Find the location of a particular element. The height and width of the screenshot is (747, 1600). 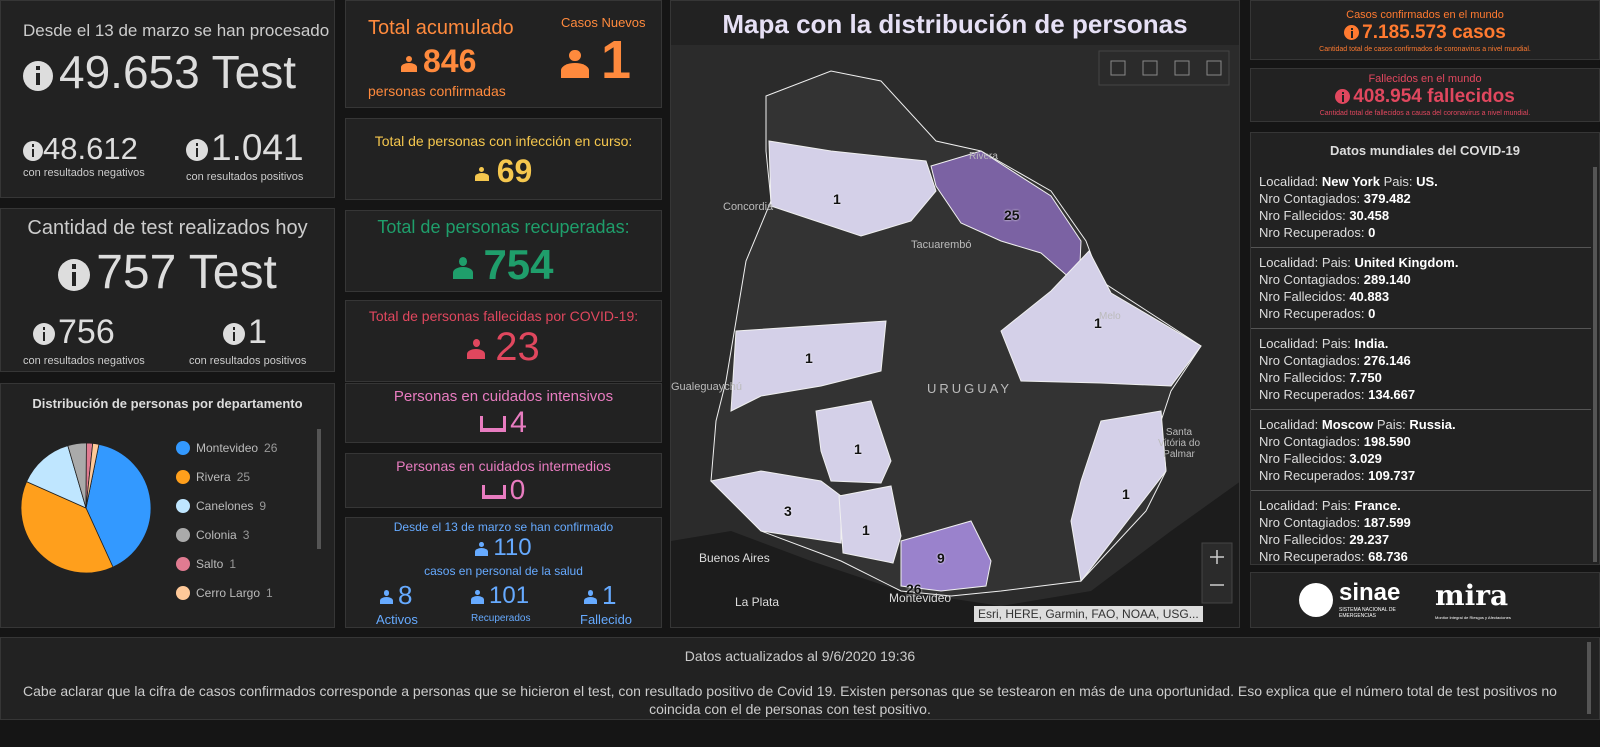

field-label: Nro Contagiados: is located at coordinates (1310, 441).